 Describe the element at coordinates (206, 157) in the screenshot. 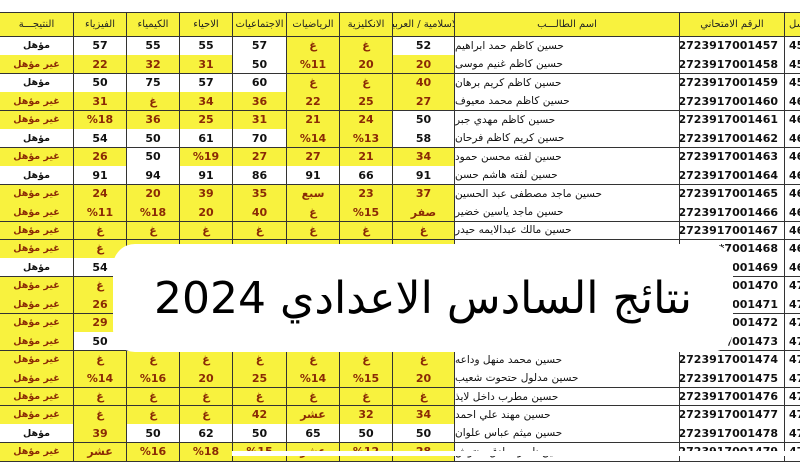

I see `cell-bio: %19` at that location.